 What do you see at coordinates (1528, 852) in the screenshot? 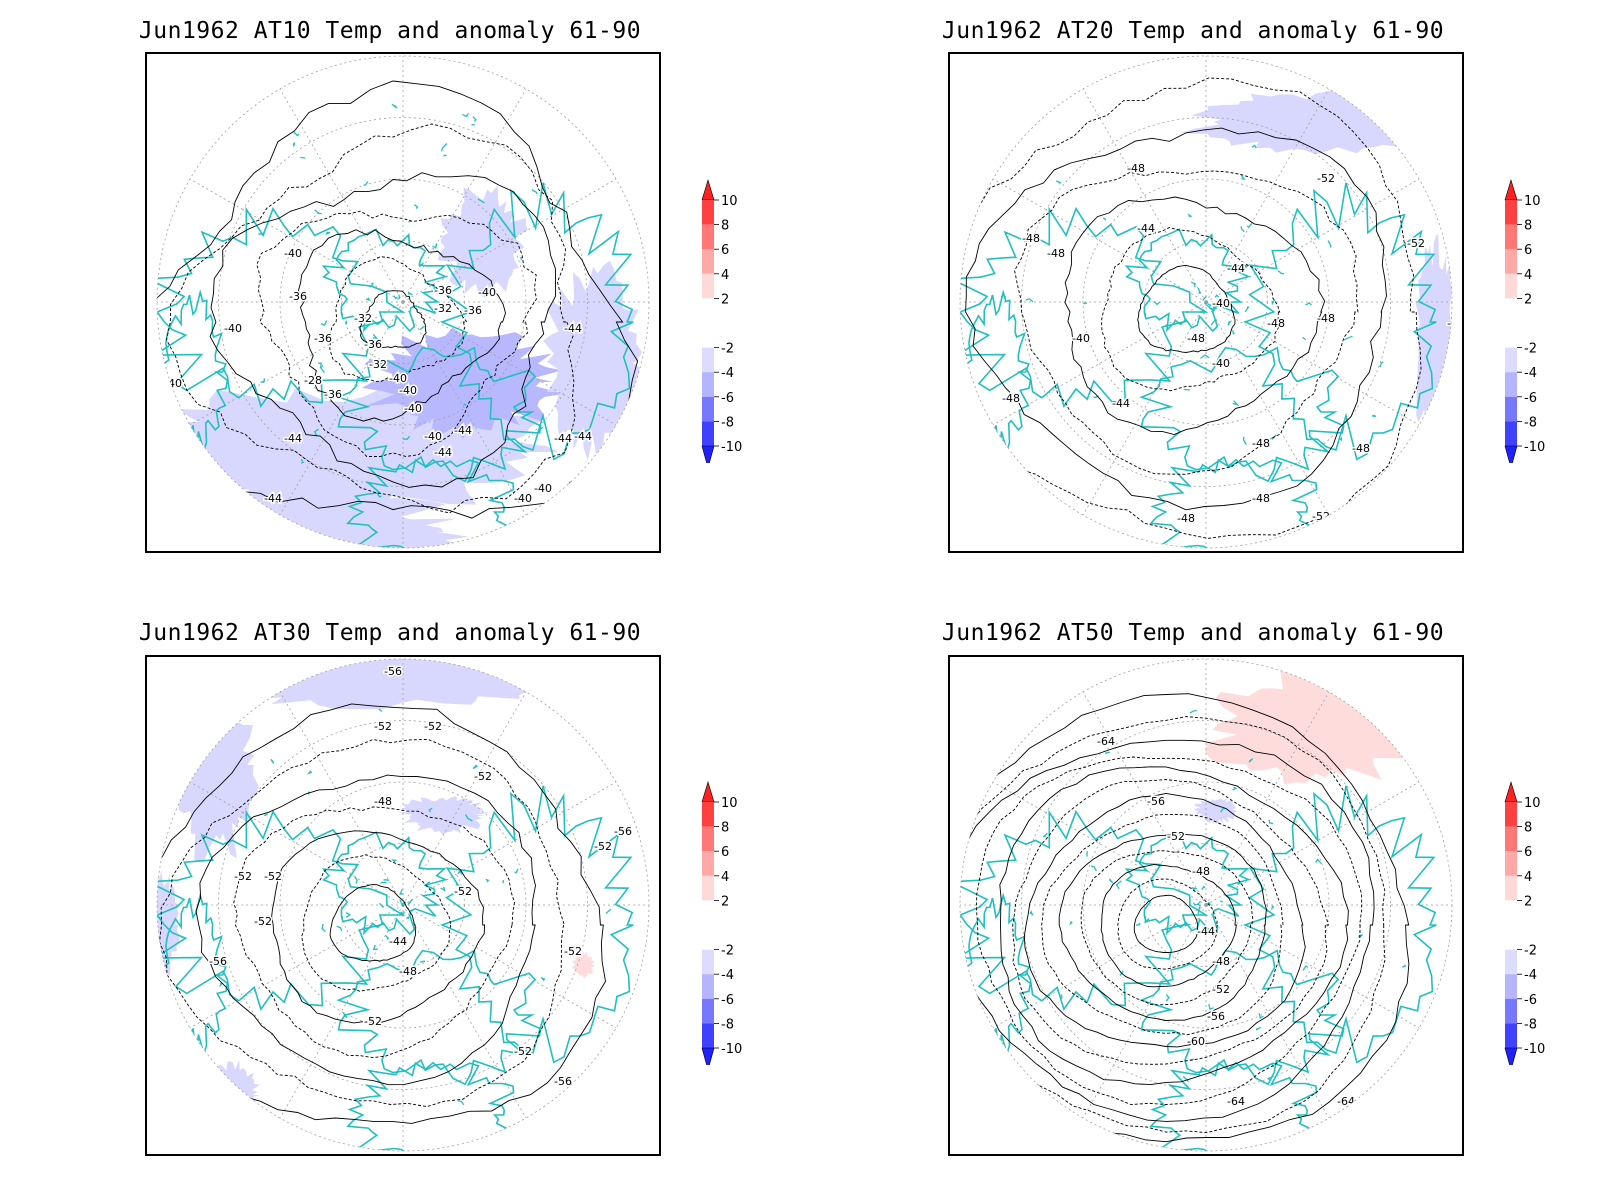
I see `colorbar-tick-label: 6` at bounding box center [1528, 852].